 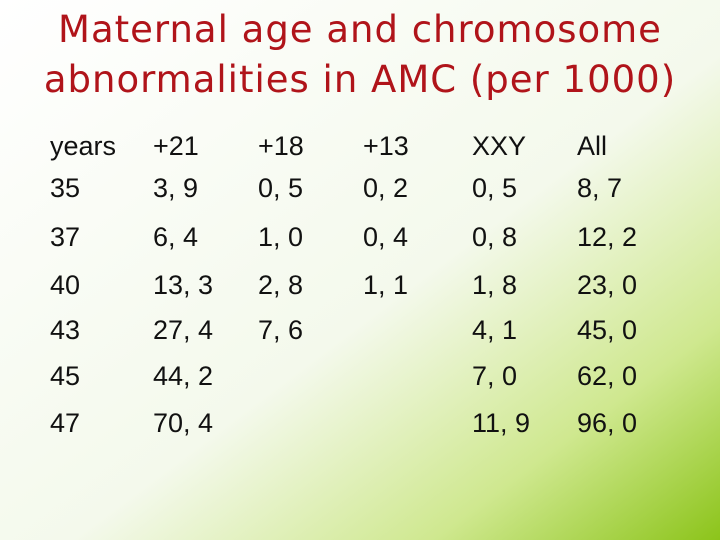 What do you see at coordinates (501, 423) in the screenshot?
I see `table-cell: 11, 9` at bounding box center [501, 423].